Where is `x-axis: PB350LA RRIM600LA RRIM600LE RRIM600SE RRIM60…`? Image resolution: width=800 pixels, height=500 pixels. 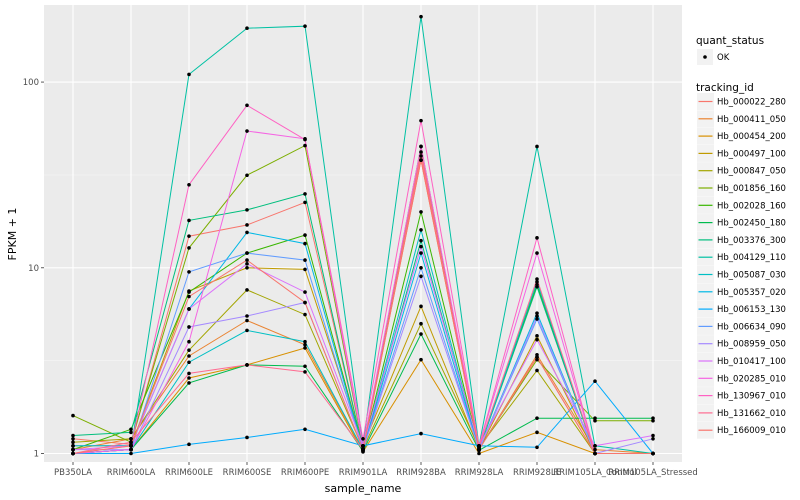 x-axis: PB350LA RRIM600LA RRIM600LE RRIM600SE RRIM60… is located at coordinates (376, 470).